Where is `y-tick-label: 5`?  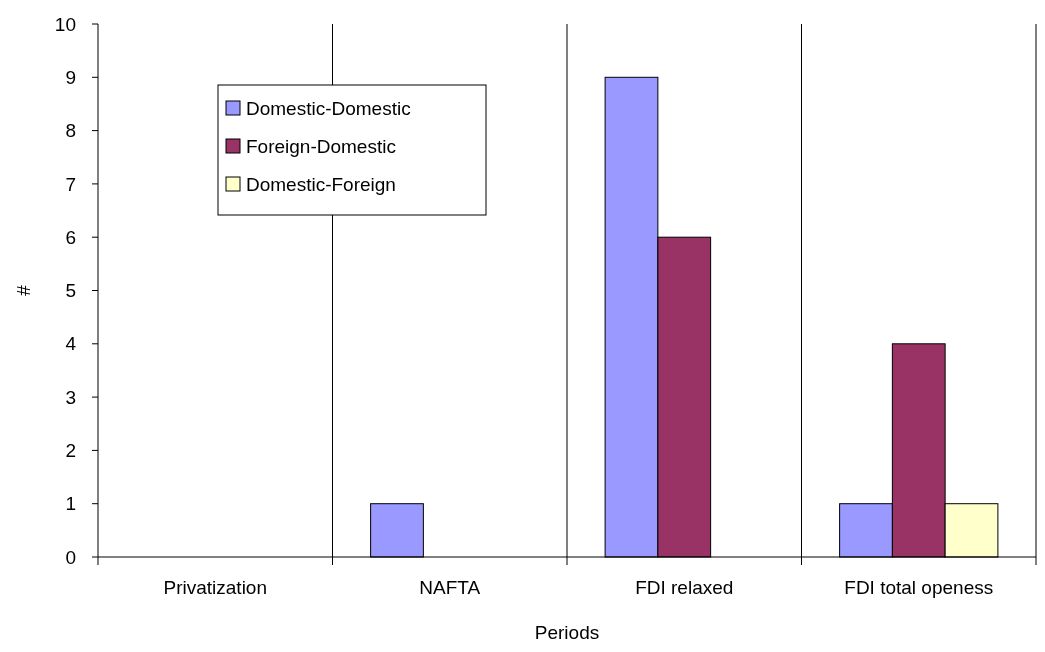 y-tick-label: 5 is located at coordinates (70, 291).